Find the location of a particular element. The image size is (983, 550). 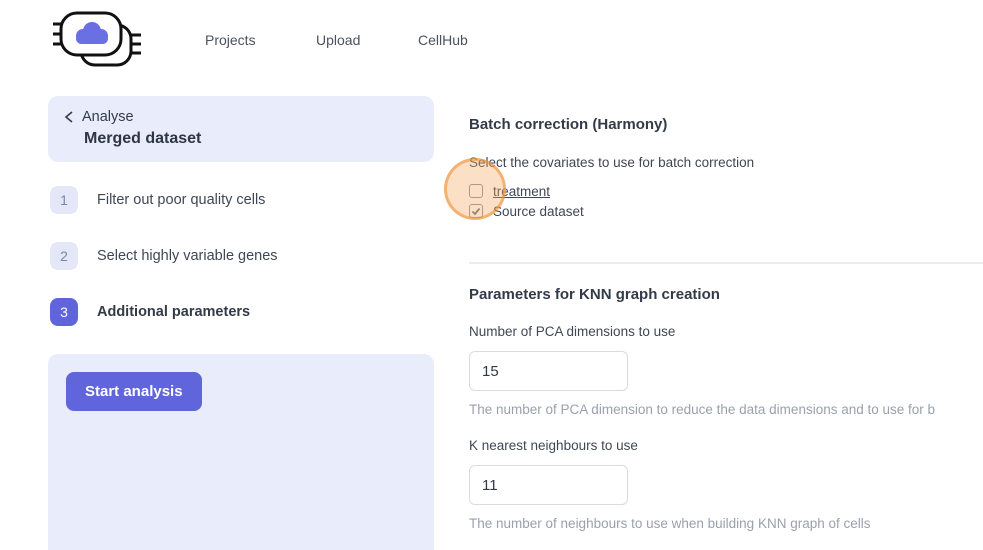

app-logo-chip-cloud-icon is located at coordinates (99, 41).